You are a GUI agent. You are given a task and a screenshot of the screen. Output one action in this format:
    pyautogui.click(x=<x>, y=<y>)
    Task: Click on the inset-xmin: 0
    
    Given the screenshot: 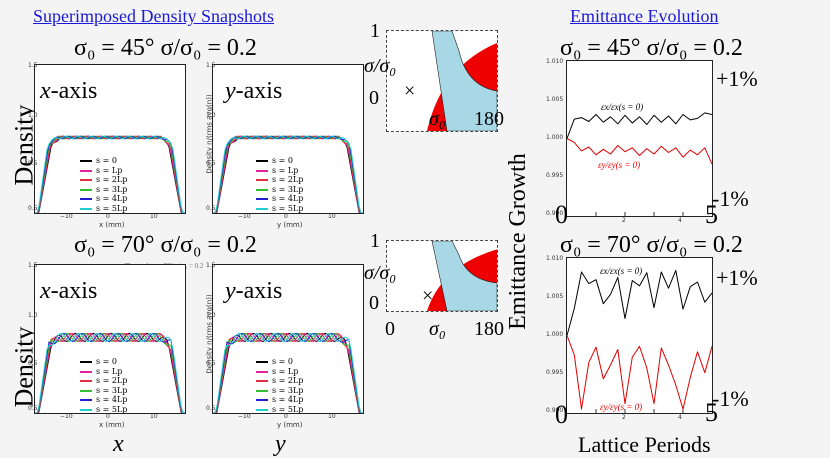 What is the action you would take?
    pyautogui.click(x=390, y=329)
    